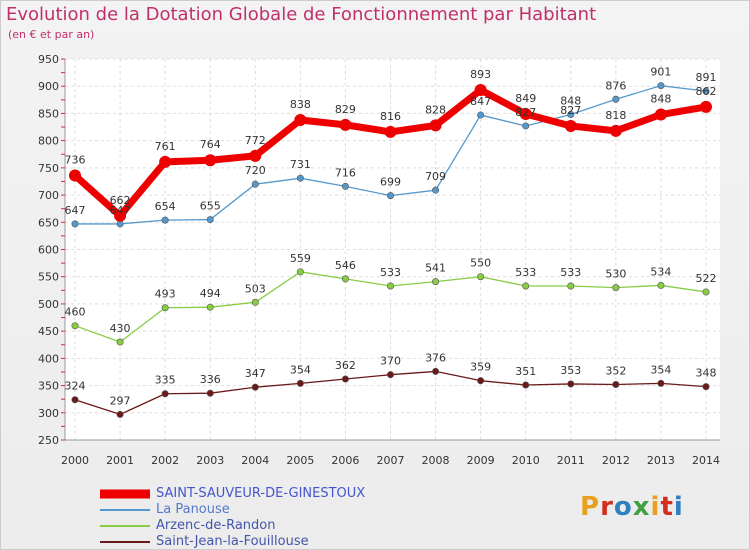 The width and height of the screenshot is (750, 550). What do you see at coordinates (480, 367) in the screenshot?
I see `data-label: 359` at bounding box center [480, 367].